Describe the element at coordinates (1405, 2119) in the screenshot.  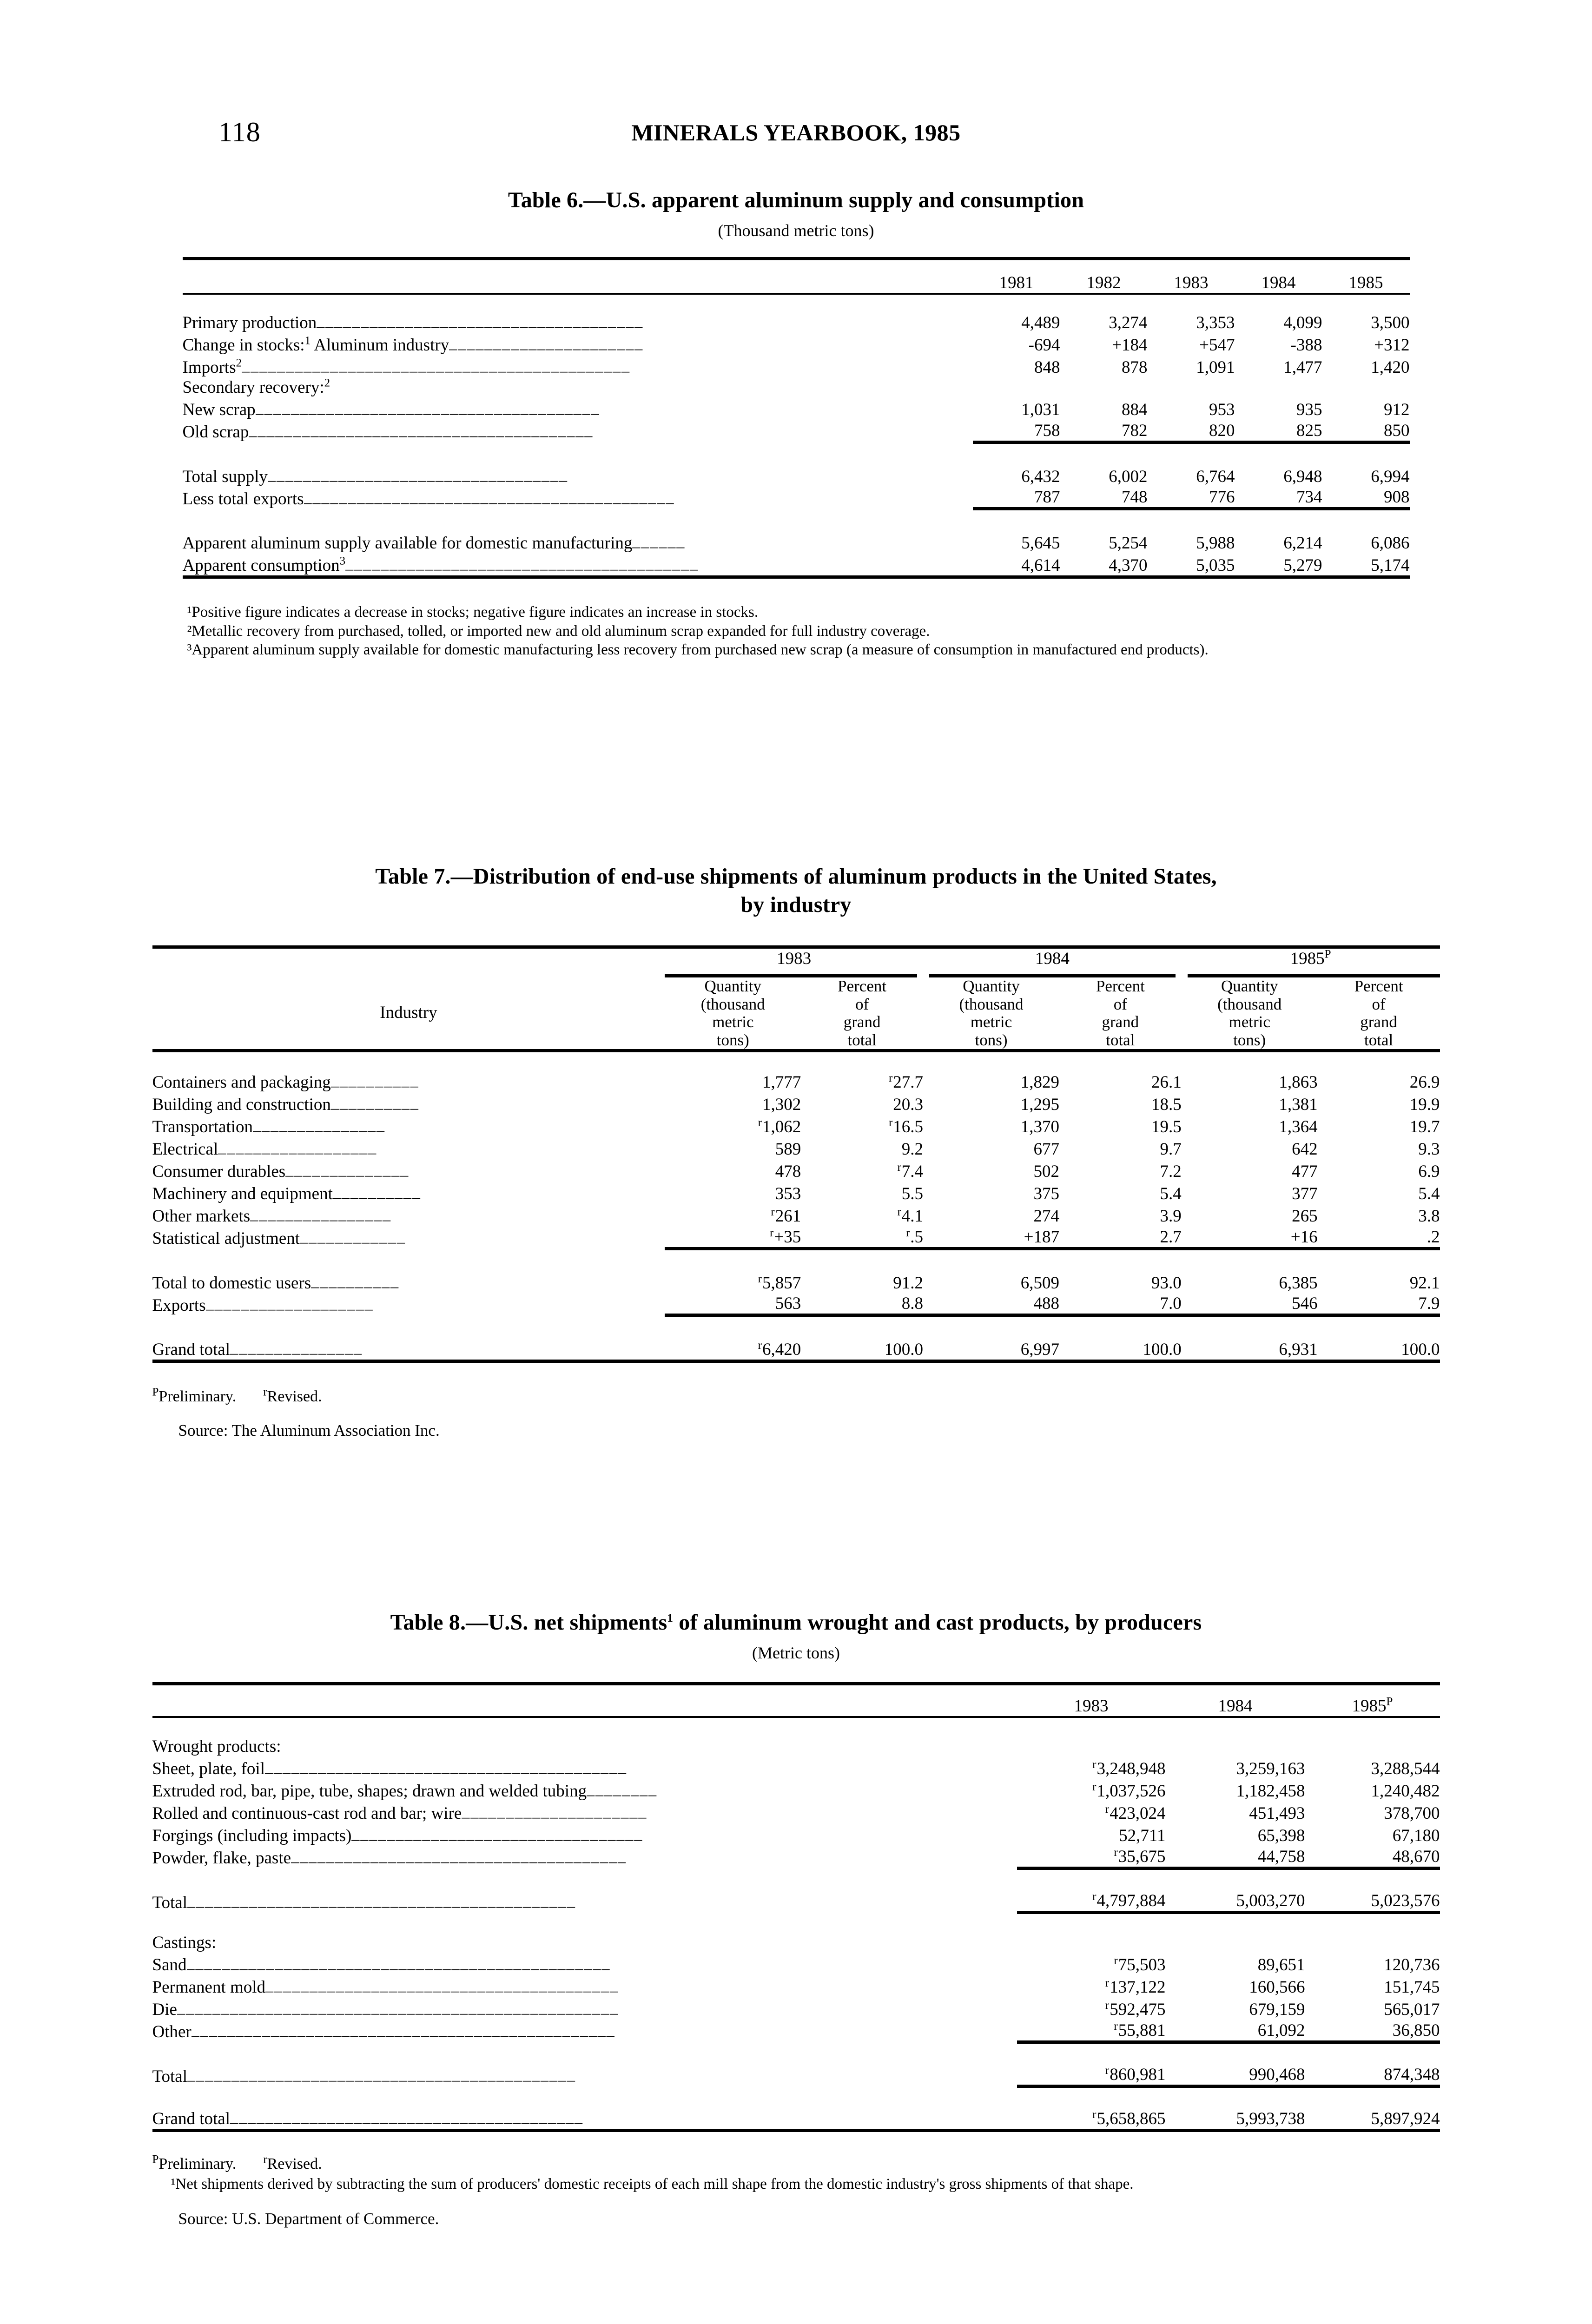
I see `cell-value: 5,897,924` at that location.